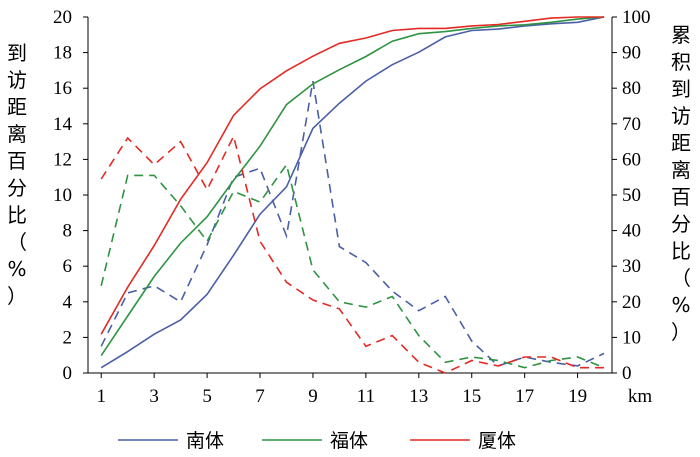 This screenshot has width=700, height=457. I want to click on y-right-tick-label: 0, so click(627, 373).